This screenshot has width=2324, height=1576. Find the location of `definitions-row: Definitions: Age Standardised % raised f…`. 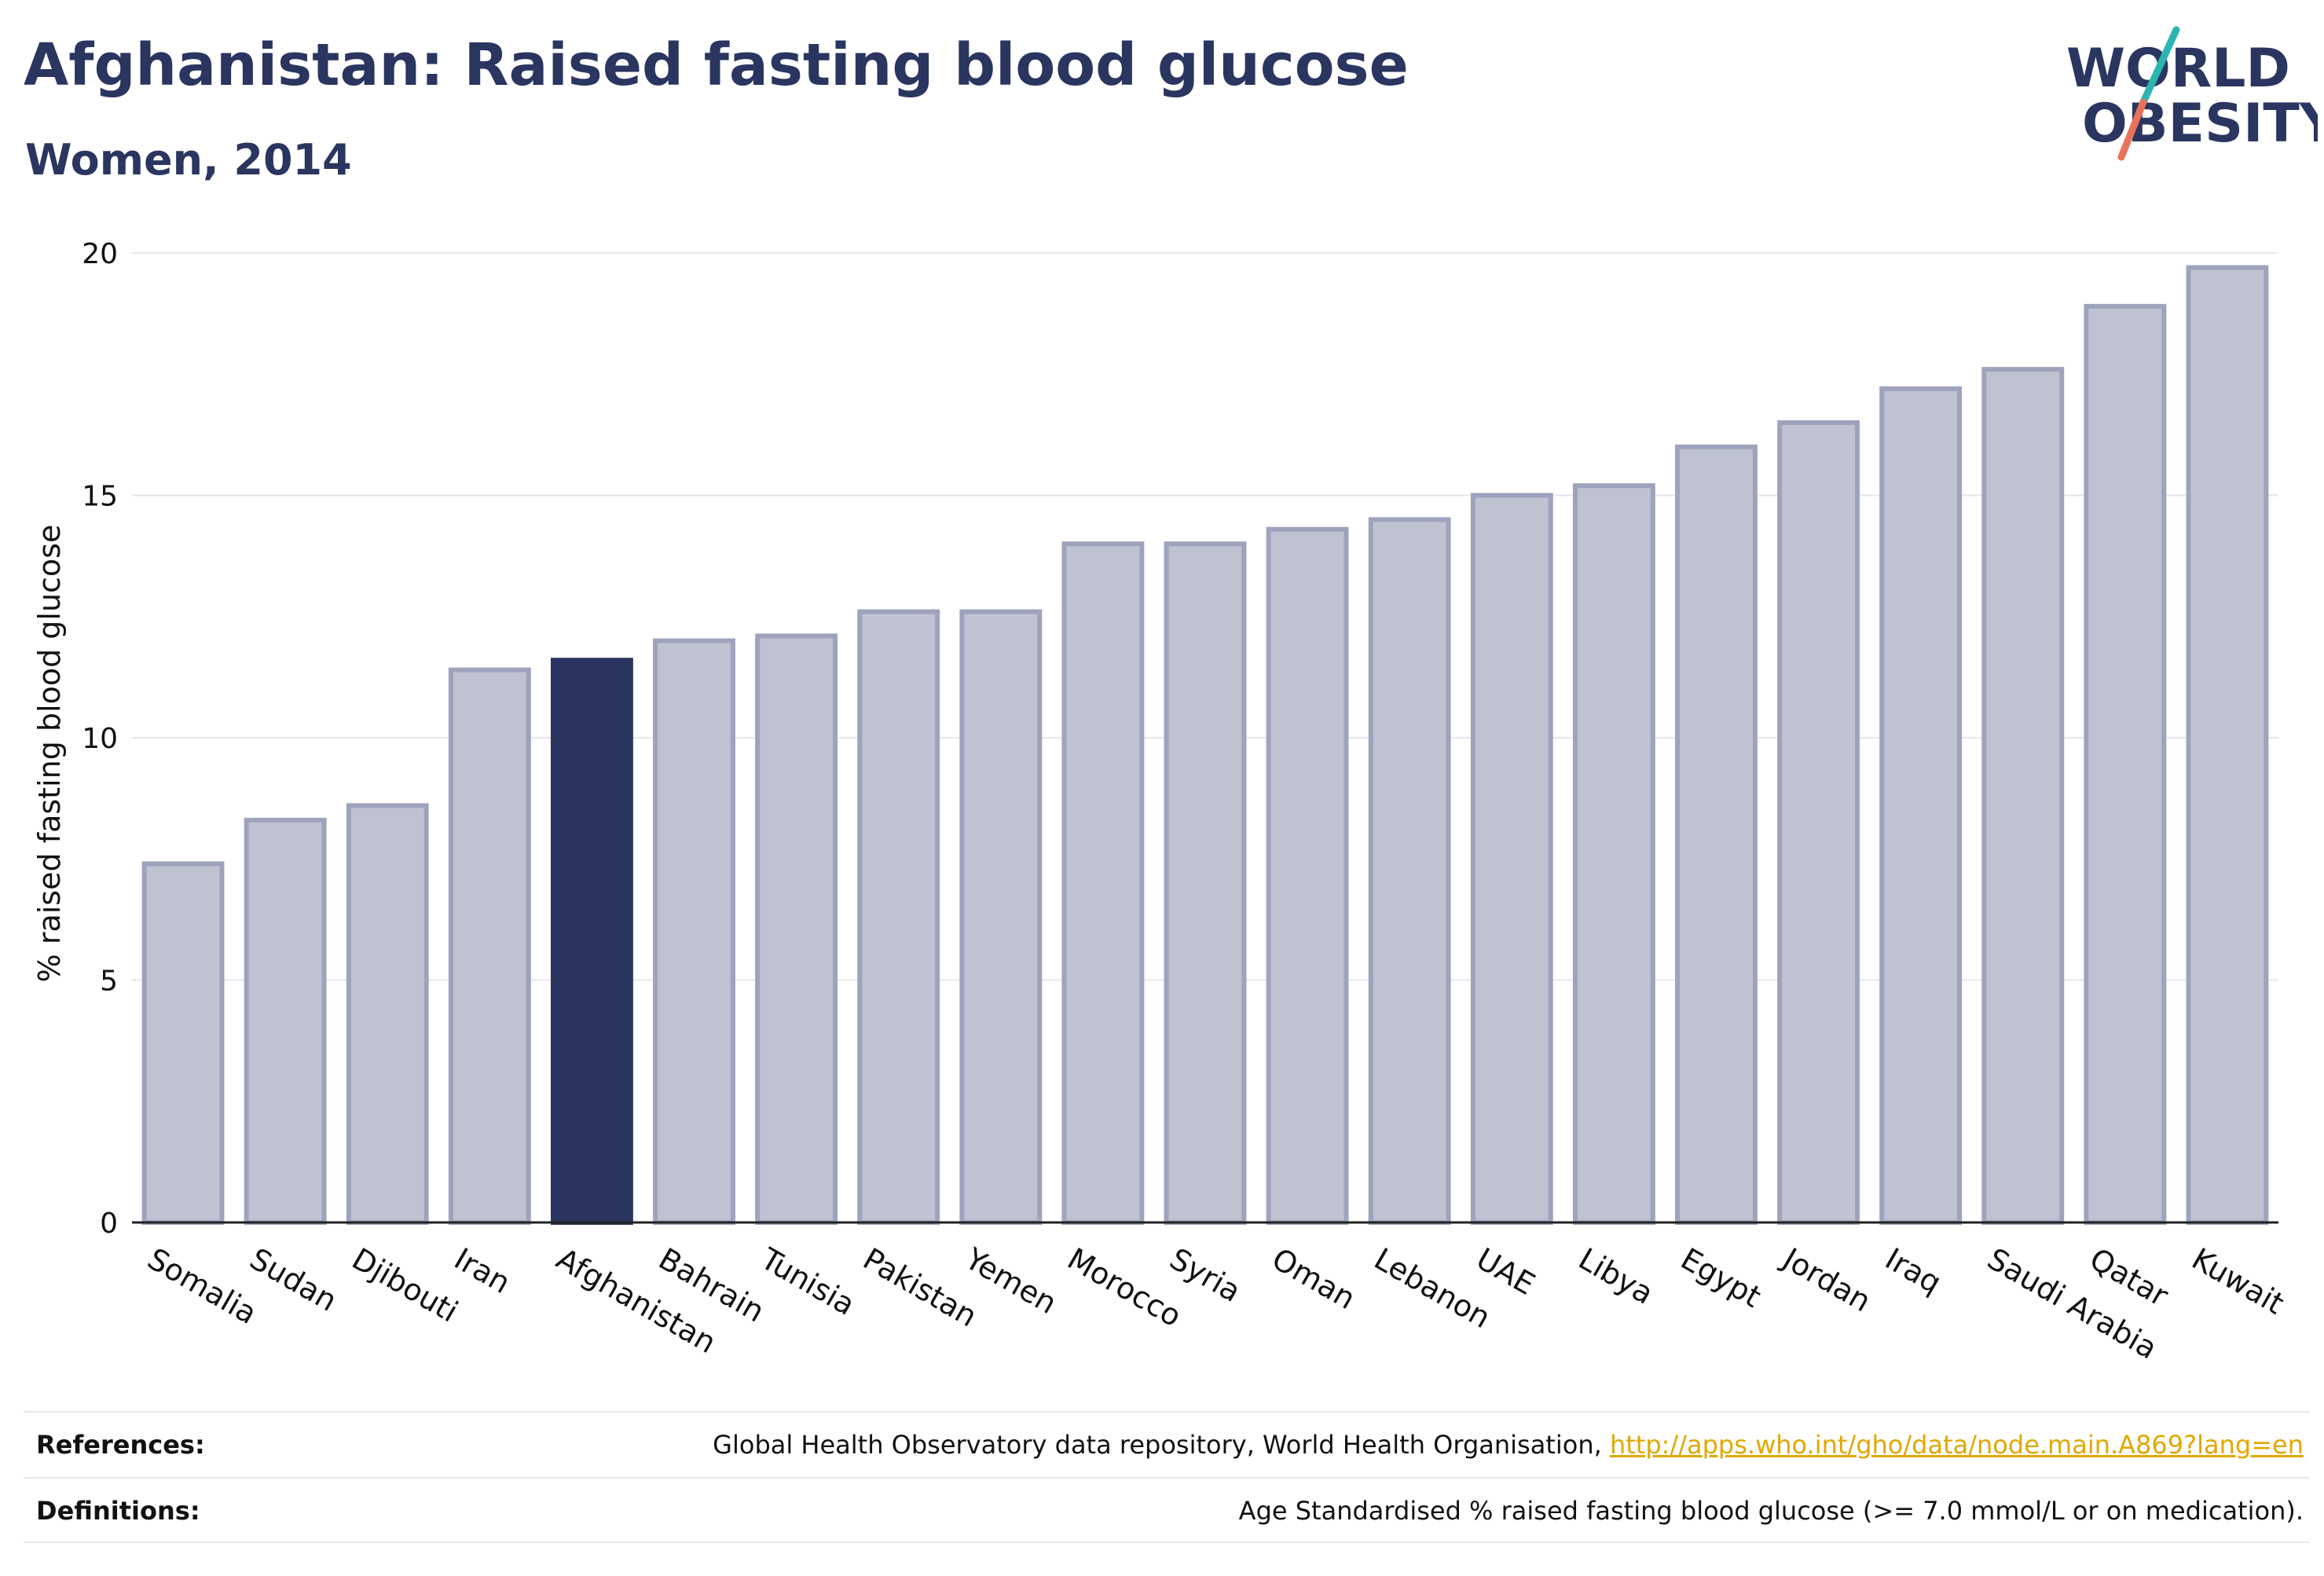

definitions-row: Definitions: Age Standardised % raised f… is located at coordinates (1167, 1511).